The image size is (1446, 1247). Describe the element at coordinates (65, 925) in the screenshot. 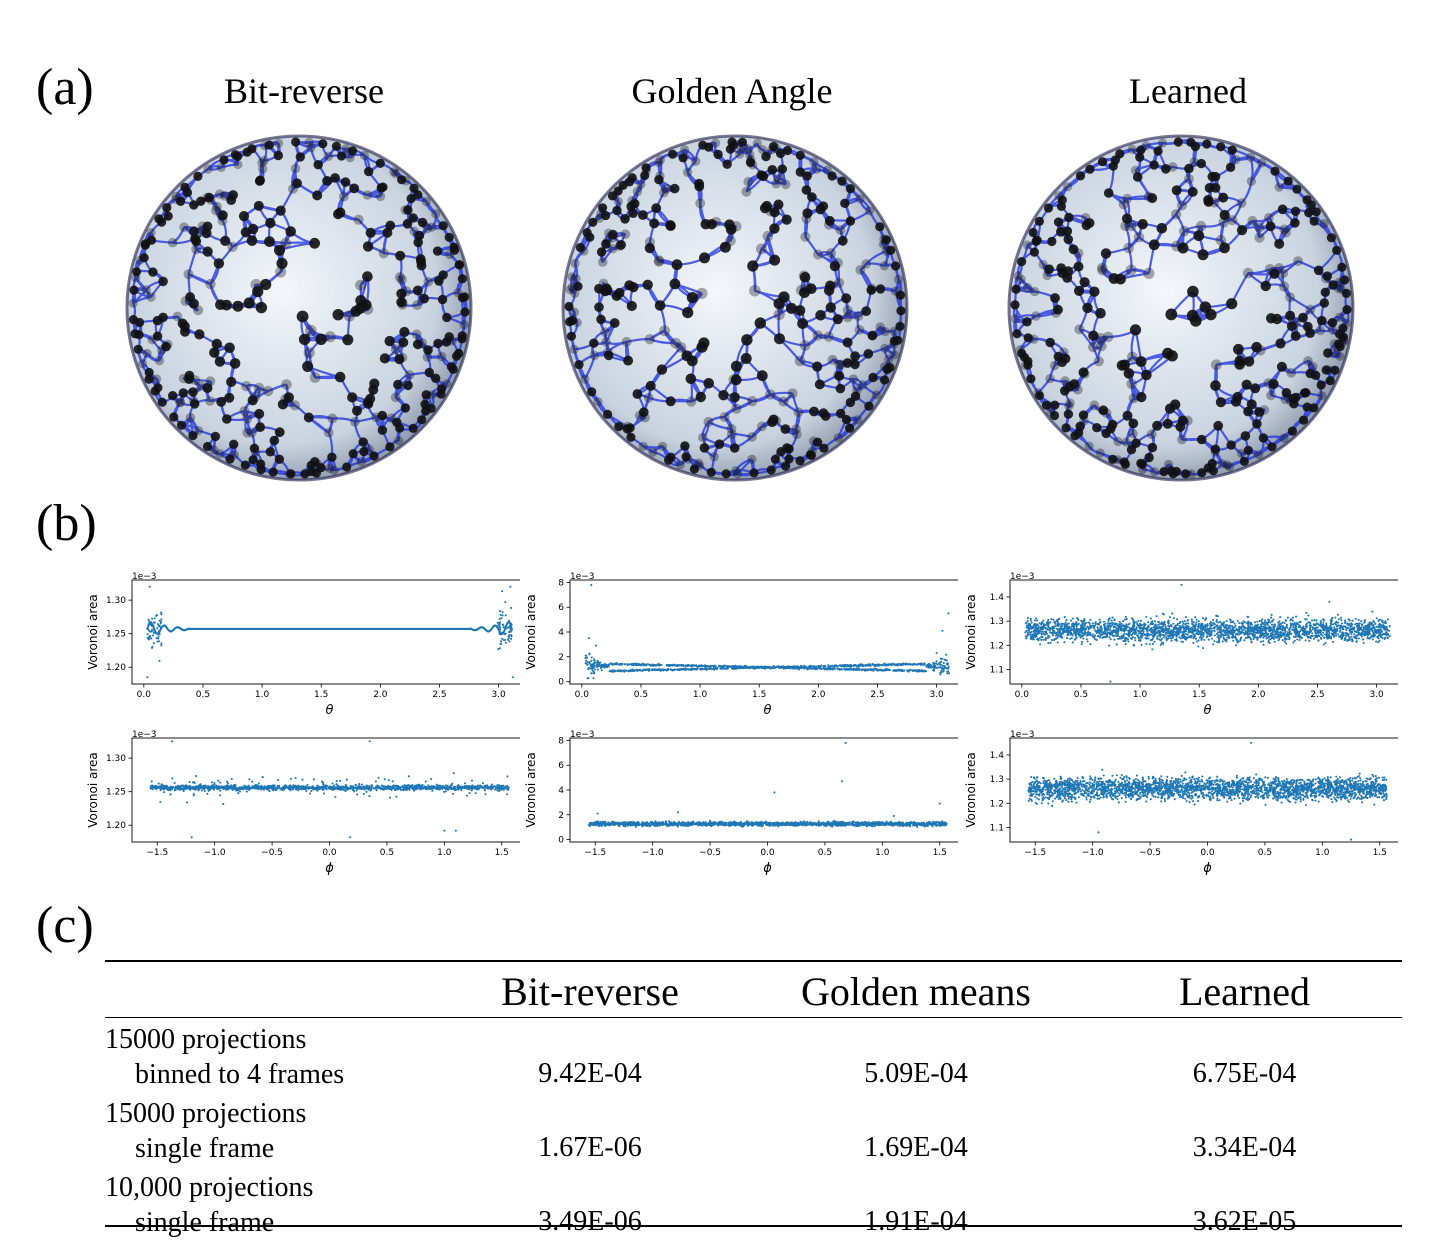

I see `panel-label-c: (c)` at that location.